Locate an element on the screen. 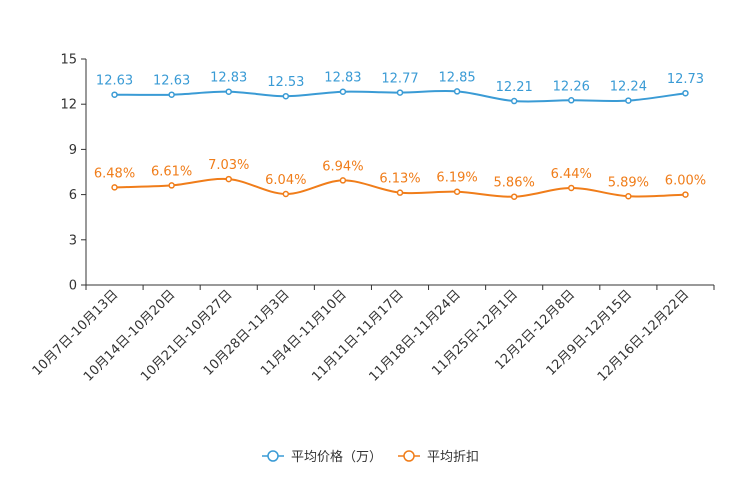 Image resolution: width=744 pixels, height=496 pixels. data-label: 7.03% is located at coordinates (228, 165).